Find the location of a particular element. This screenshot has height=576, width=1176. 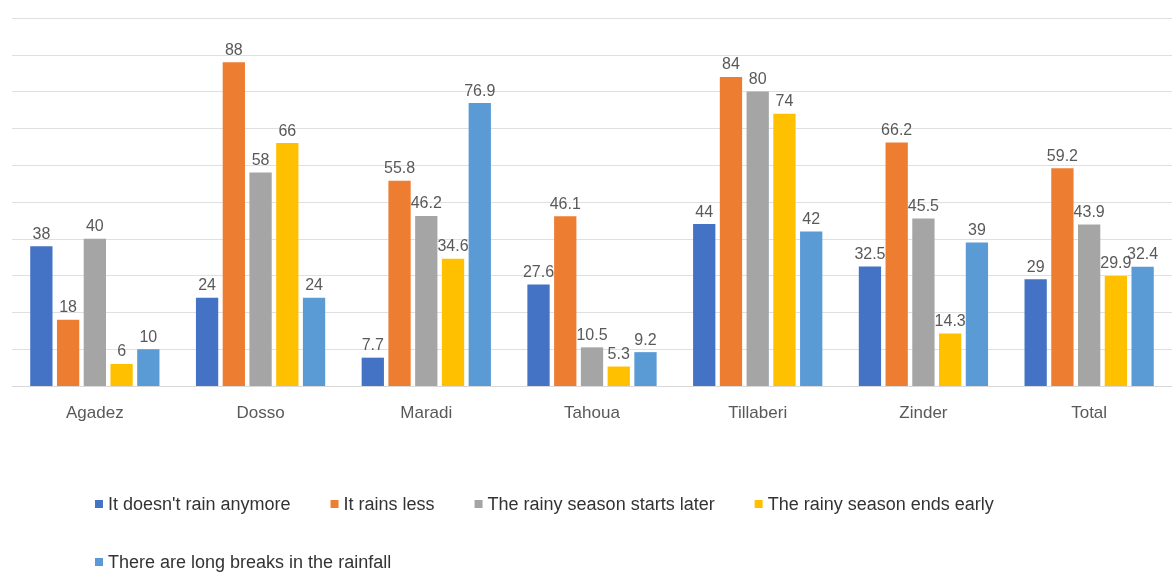

data-label: 59.2 is located at coordinates (1062, 155).